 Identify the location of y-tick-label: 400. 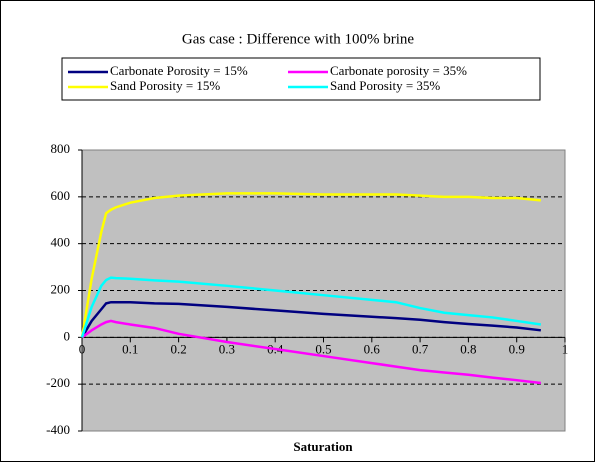
(61, 242).